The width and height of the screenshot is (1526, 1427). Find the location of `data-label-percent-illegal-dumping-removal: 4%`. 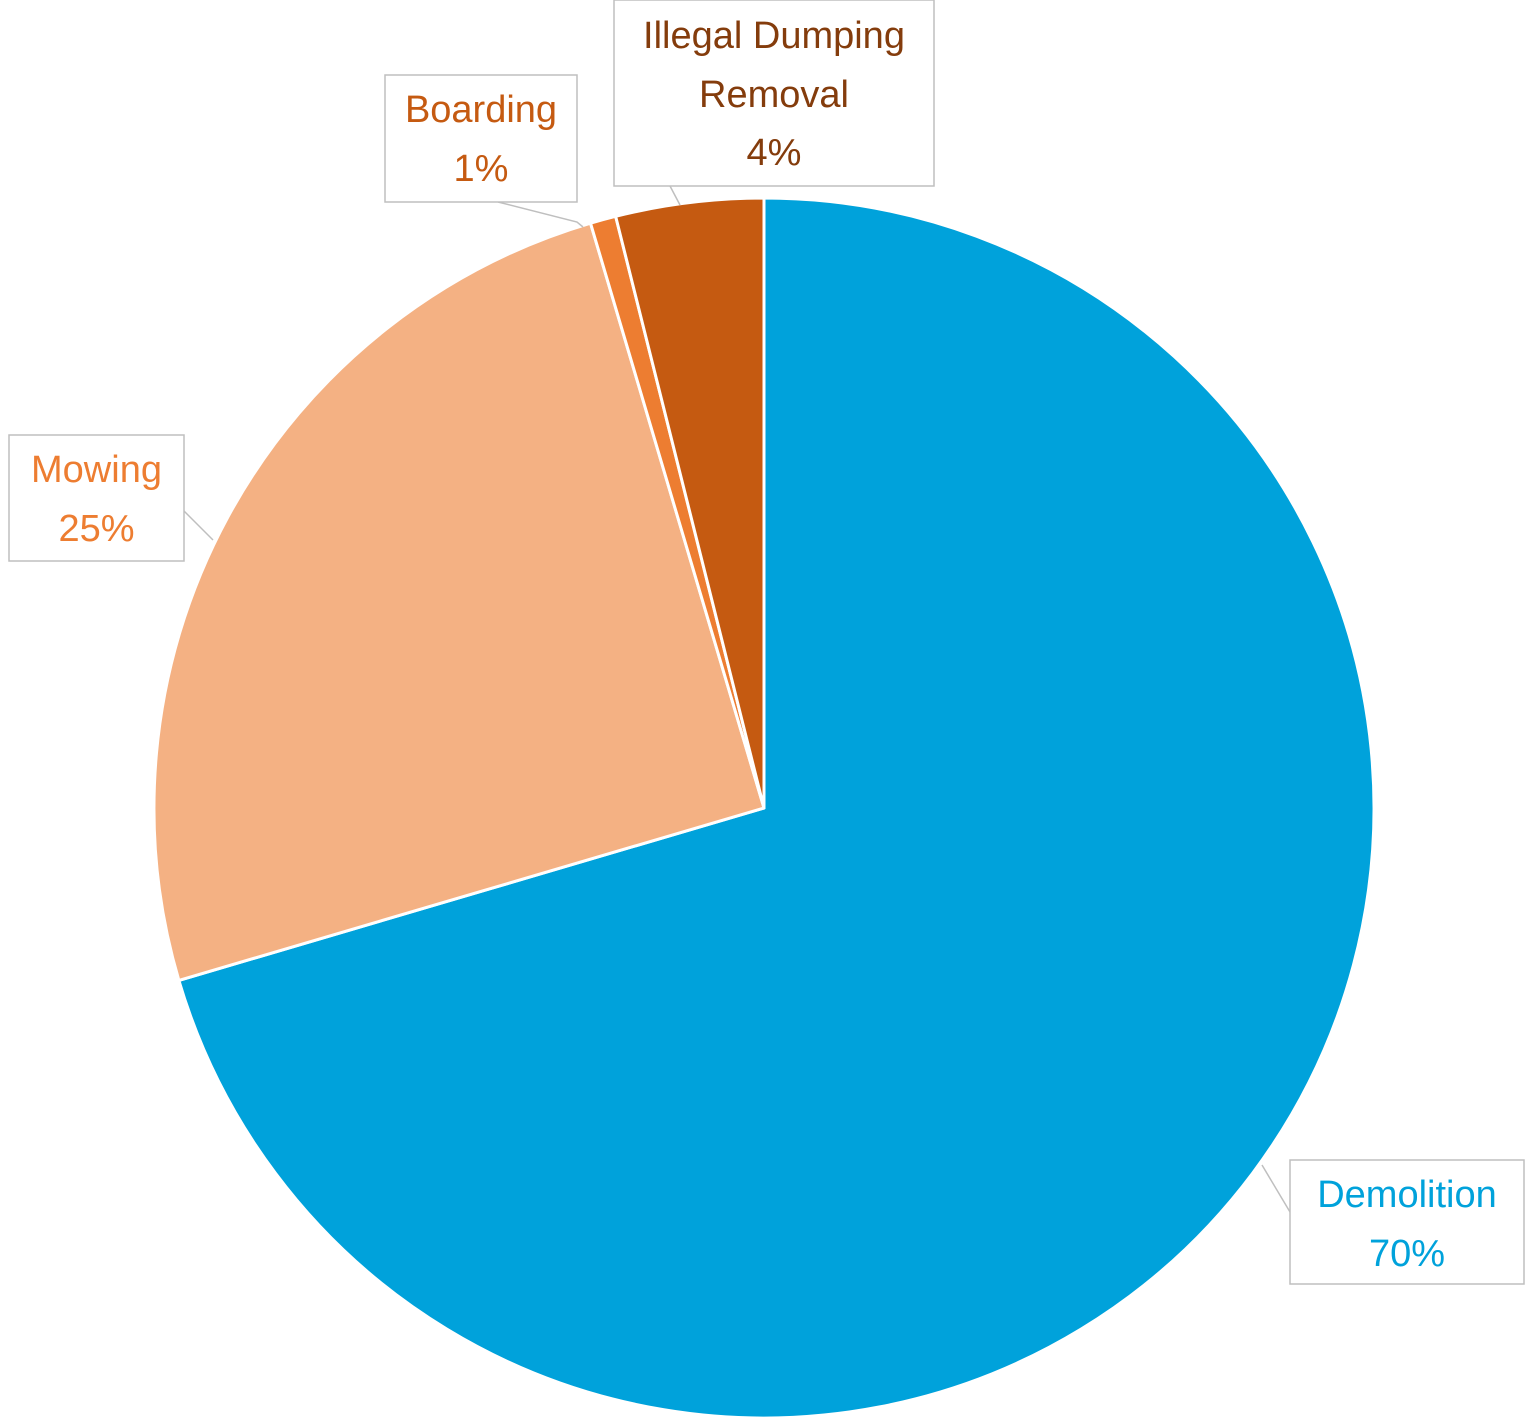

data-label-percent-illegal-dumping-removal: 4% is located at coordinates (774, 153).